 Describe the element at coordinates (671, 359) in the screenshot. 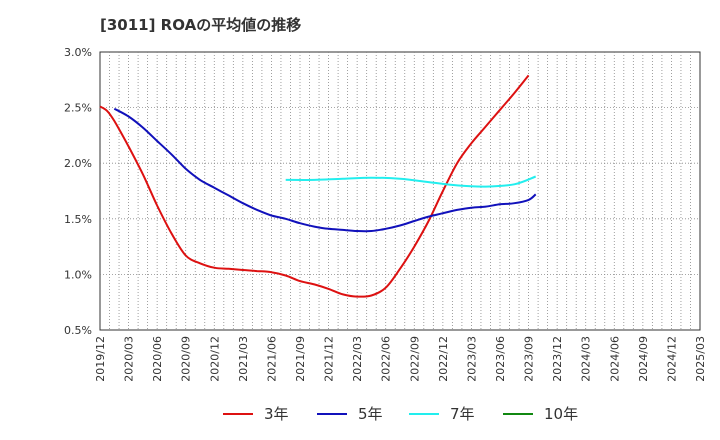

I see `x-tick-label: 2024/12` at that location.